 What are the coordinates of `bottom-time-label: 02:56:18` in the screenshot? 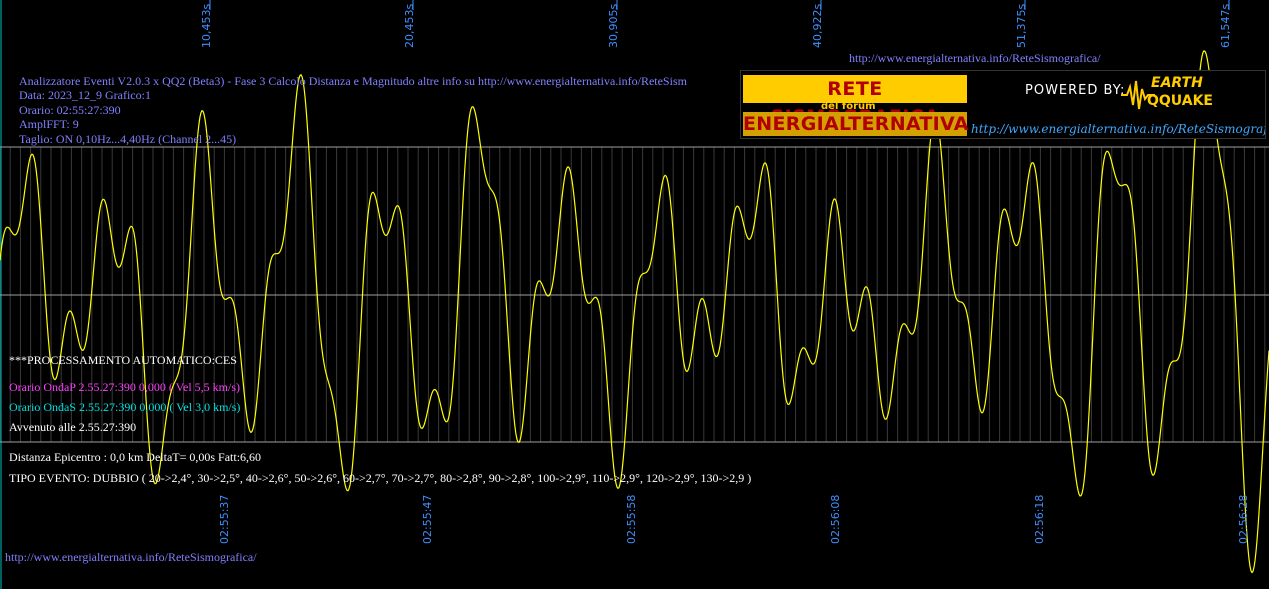 It's located at (1039, 519).